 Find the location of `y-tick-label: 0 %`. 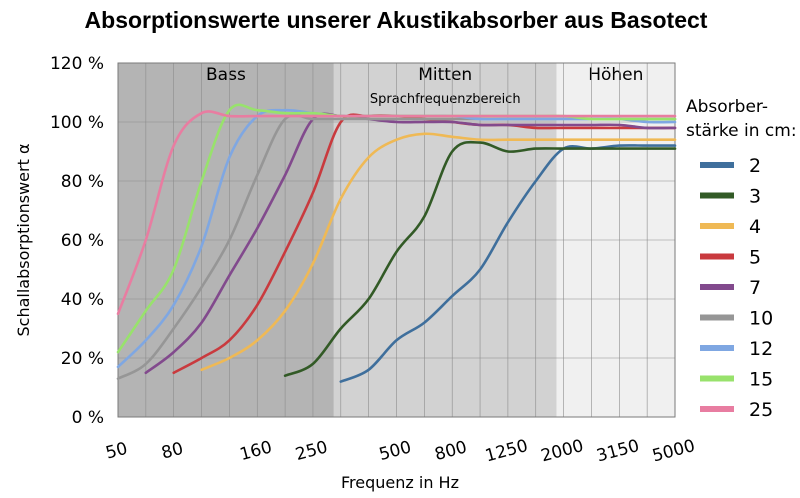

y-tick-label: 0 % is located at coordinates (88, 418).